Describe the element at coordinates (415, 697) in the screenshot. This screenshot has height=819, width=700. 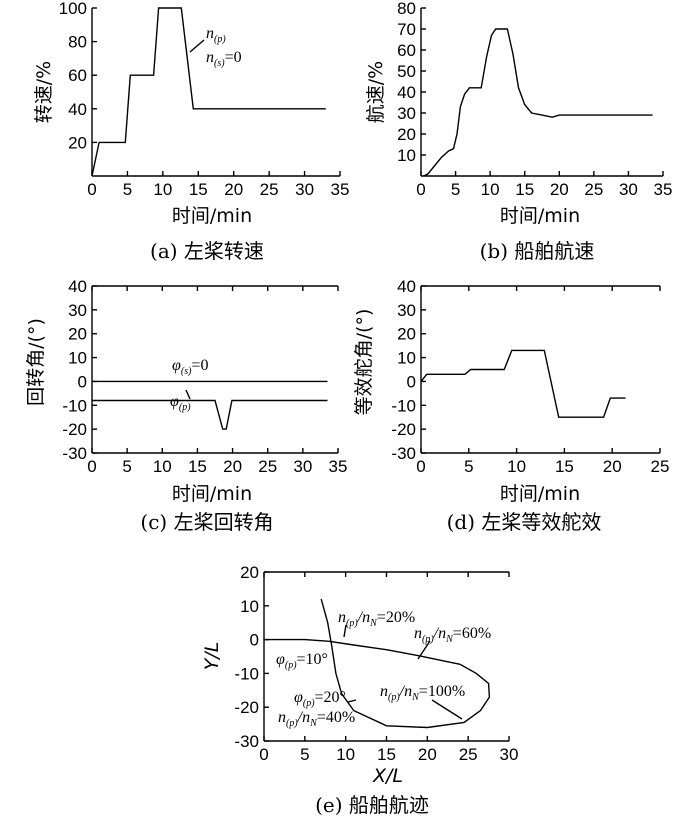
I see `annot-e-100pct-sub2: N` at that location.